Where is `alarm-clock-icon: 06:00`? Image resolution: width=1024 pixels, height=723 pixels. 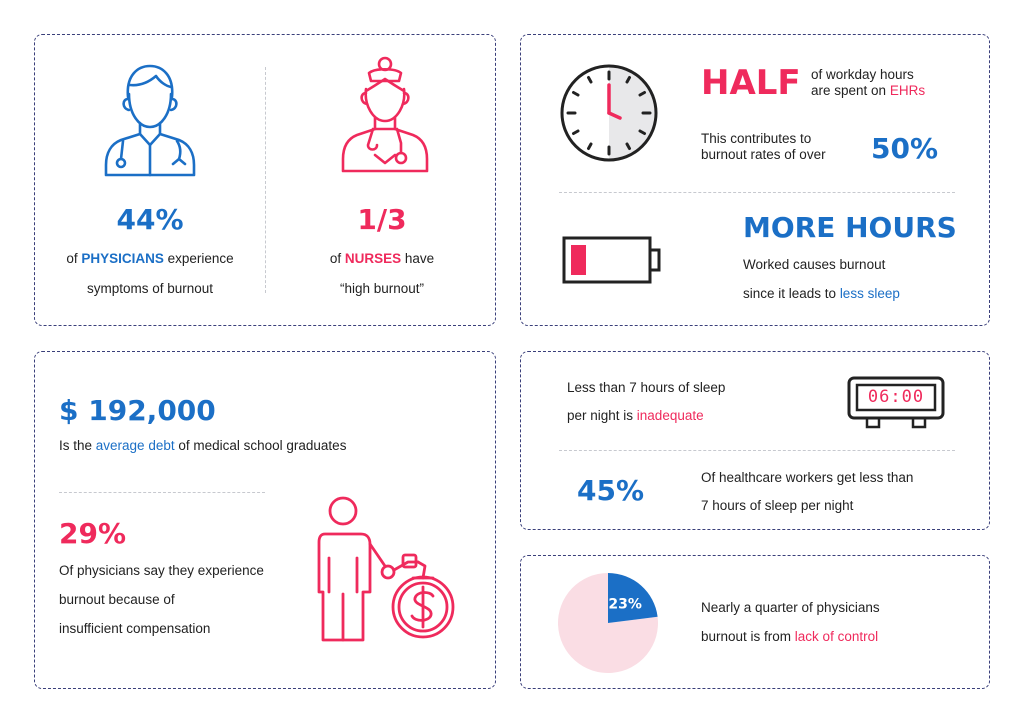 alarm-clock-icon: 06:00 is located at coordinates (896, 403).